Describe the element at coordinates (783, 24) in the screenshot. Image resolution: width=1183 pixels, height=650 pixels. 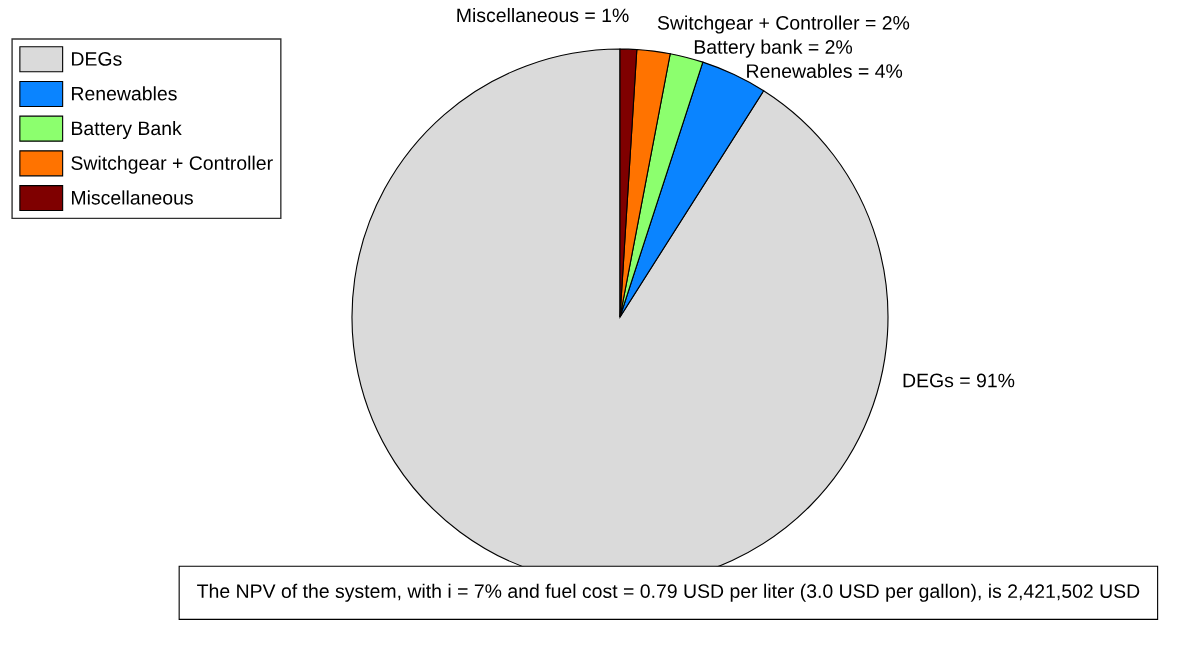
I see `data-label: Switchgear + Controller = 2%` at that location.